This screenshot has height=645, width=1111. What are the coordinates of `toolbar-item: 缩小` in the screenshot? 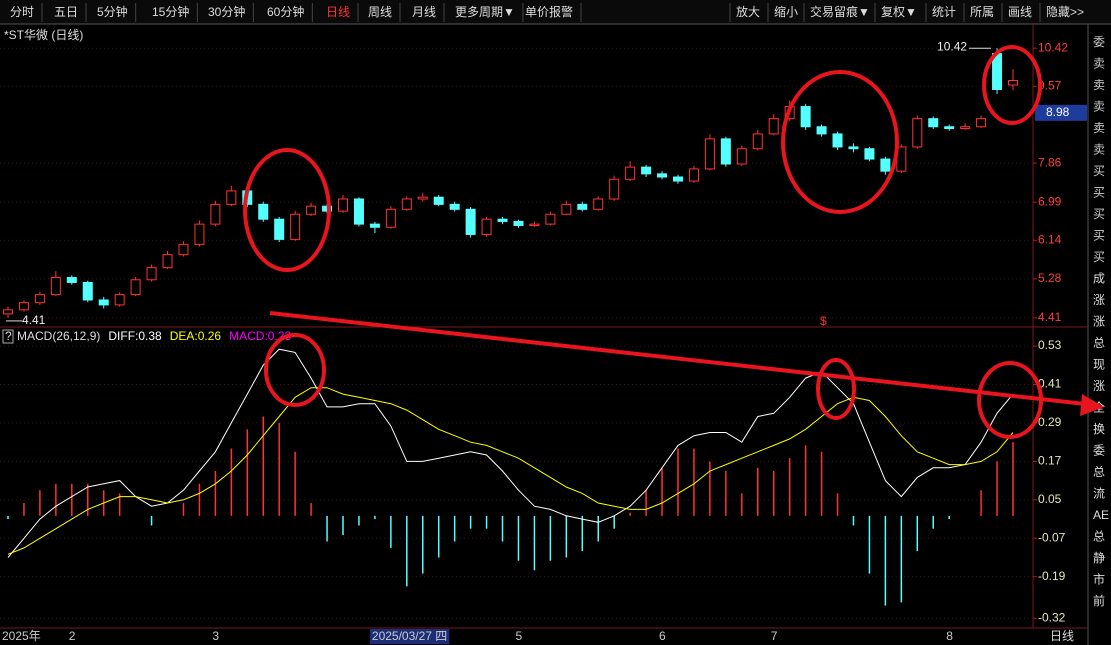 It's located at (786, 11).